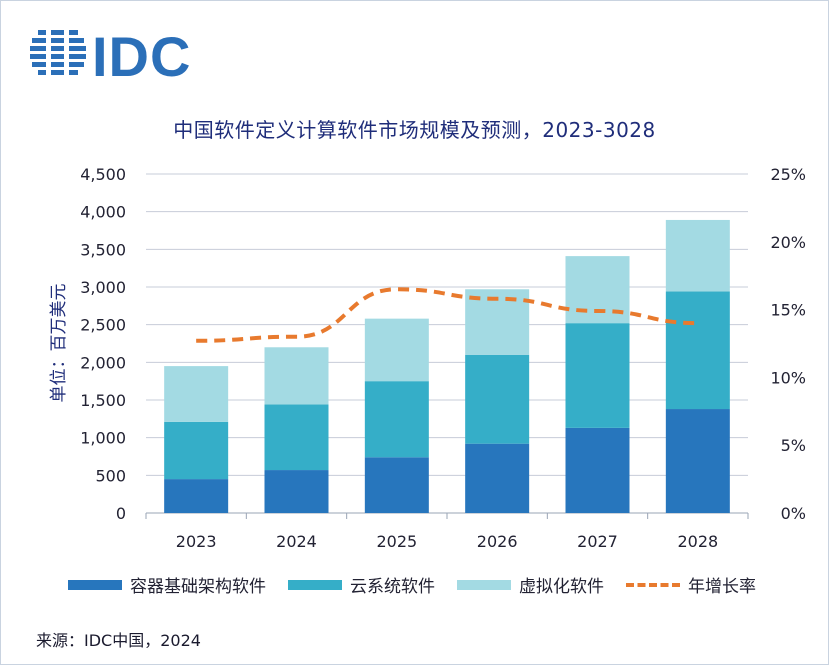 The height and width of the screenshot is (665, 829). What do you see at coordinates (103, 438) in the screenshot?
I see `y-tick-label: 1,000` at bounding box center [103, 438].